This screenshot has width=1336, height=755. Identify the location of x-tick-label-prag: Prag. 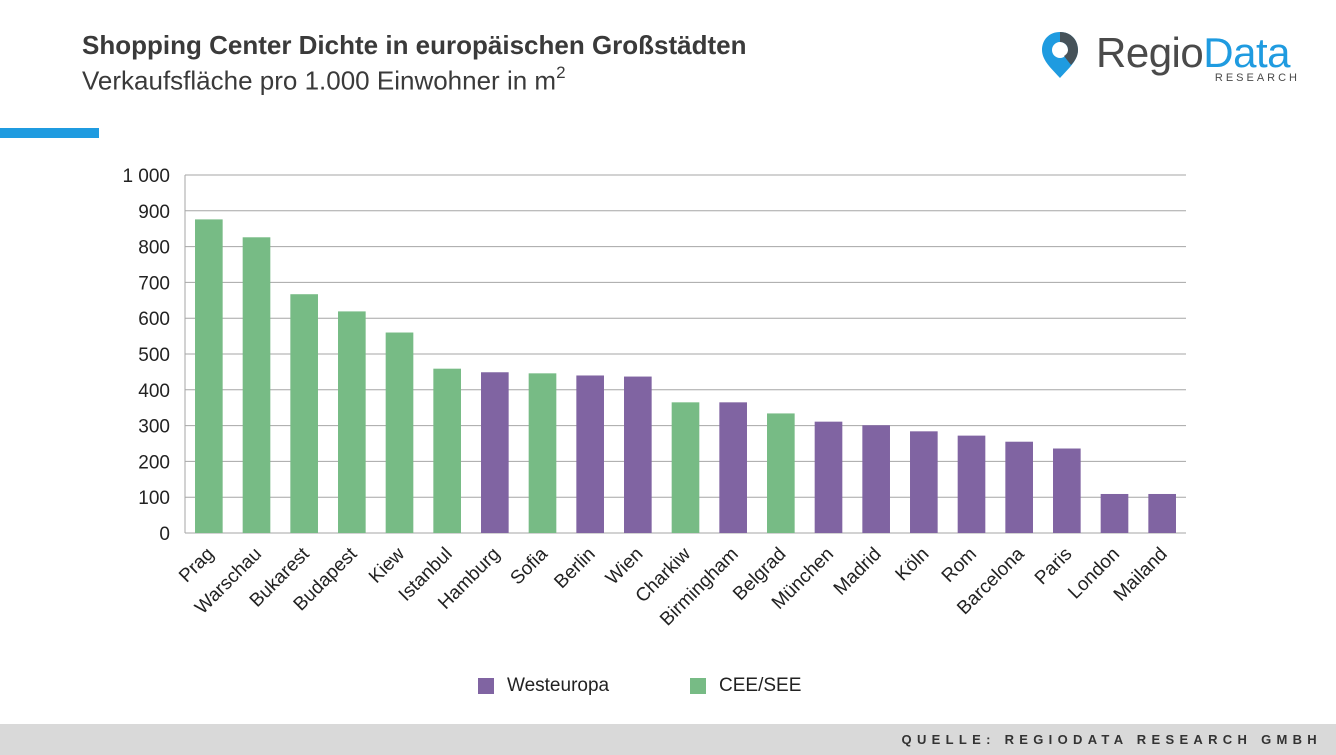
(196, 565).